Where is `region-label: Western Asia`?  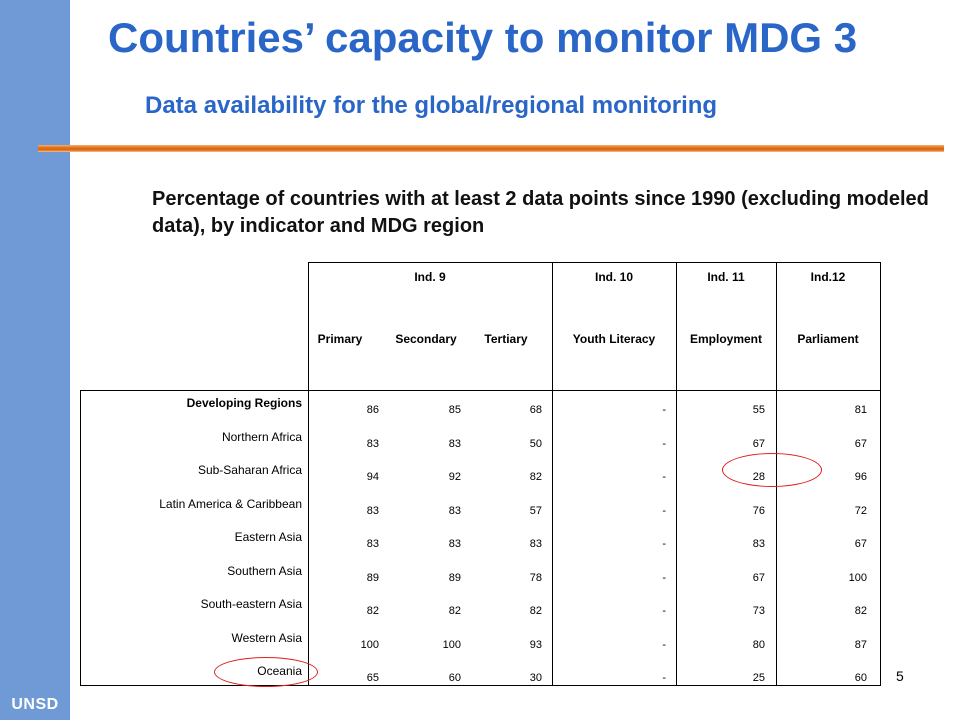
region-label: Western Asia is located at coordinates (266, 637).